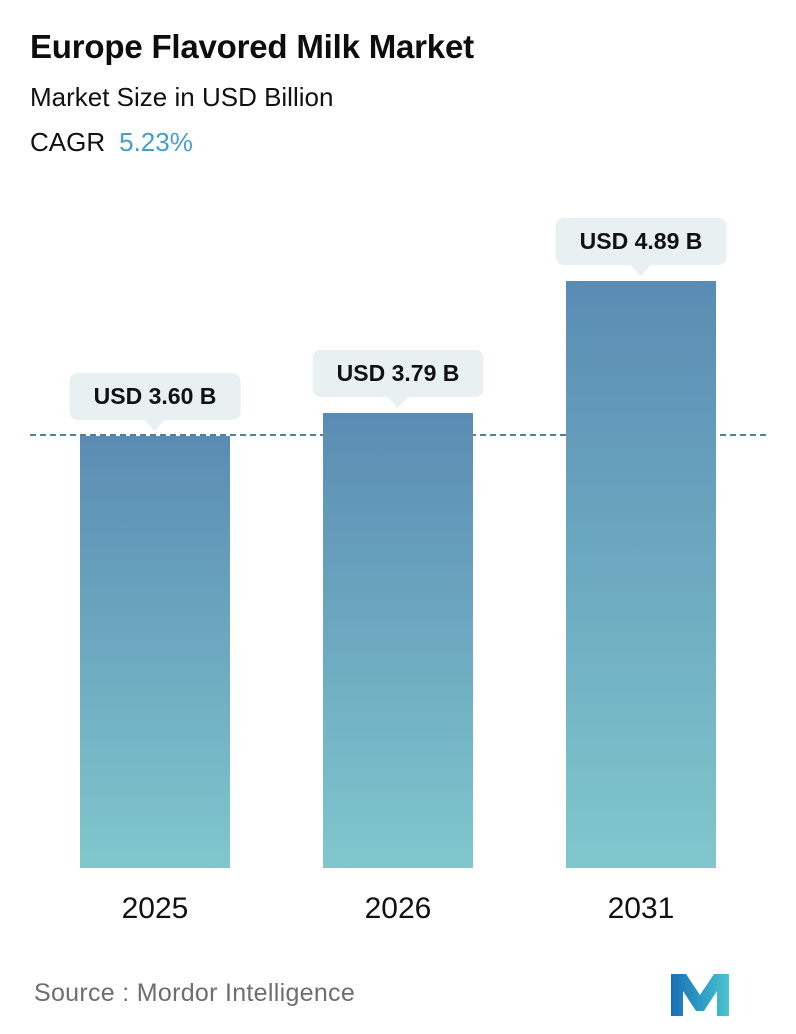 The image size is (796, 1034). What do you see at coordinates (155, 652) in the screenshot?
I see `bar-2025` at bounding box center [155, 652].